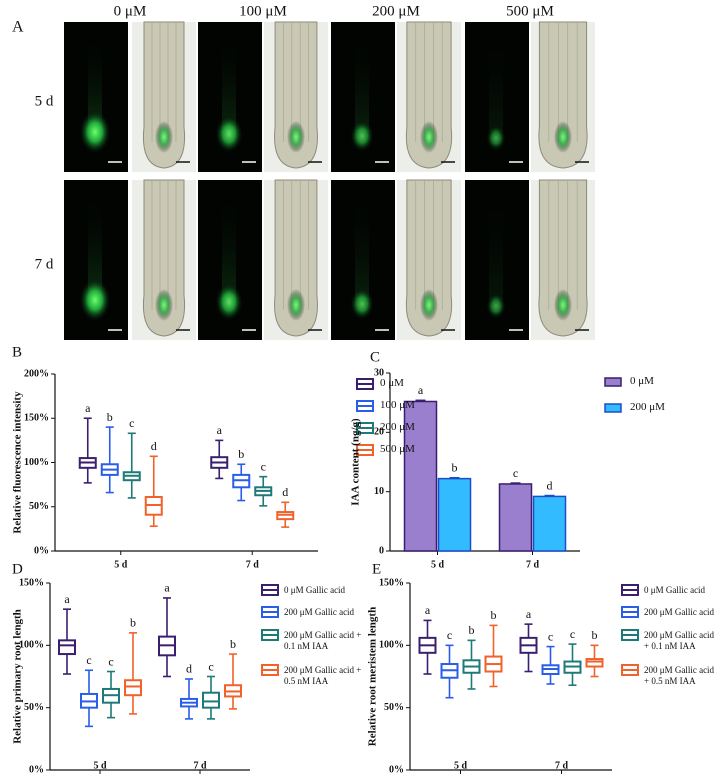 This screenshot has height=774, width=720. Describe the element at coordinates (17, 569) in the screenshot. I see `panel-label: D` at that location.